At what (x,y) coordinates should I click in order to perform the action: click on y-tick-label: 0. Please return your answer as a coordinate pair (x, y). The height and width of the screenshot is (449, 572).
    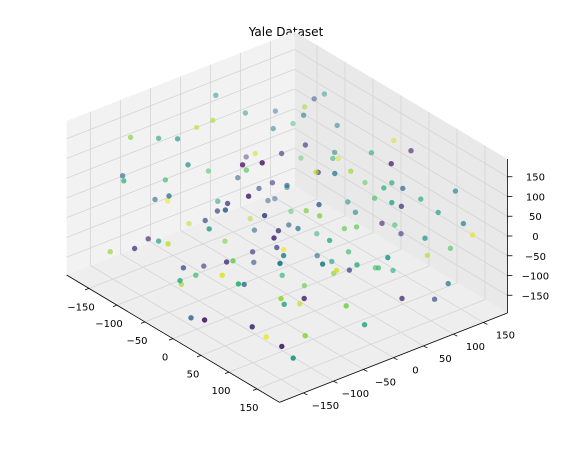
    Looking at the image, I should click on (415, 371).